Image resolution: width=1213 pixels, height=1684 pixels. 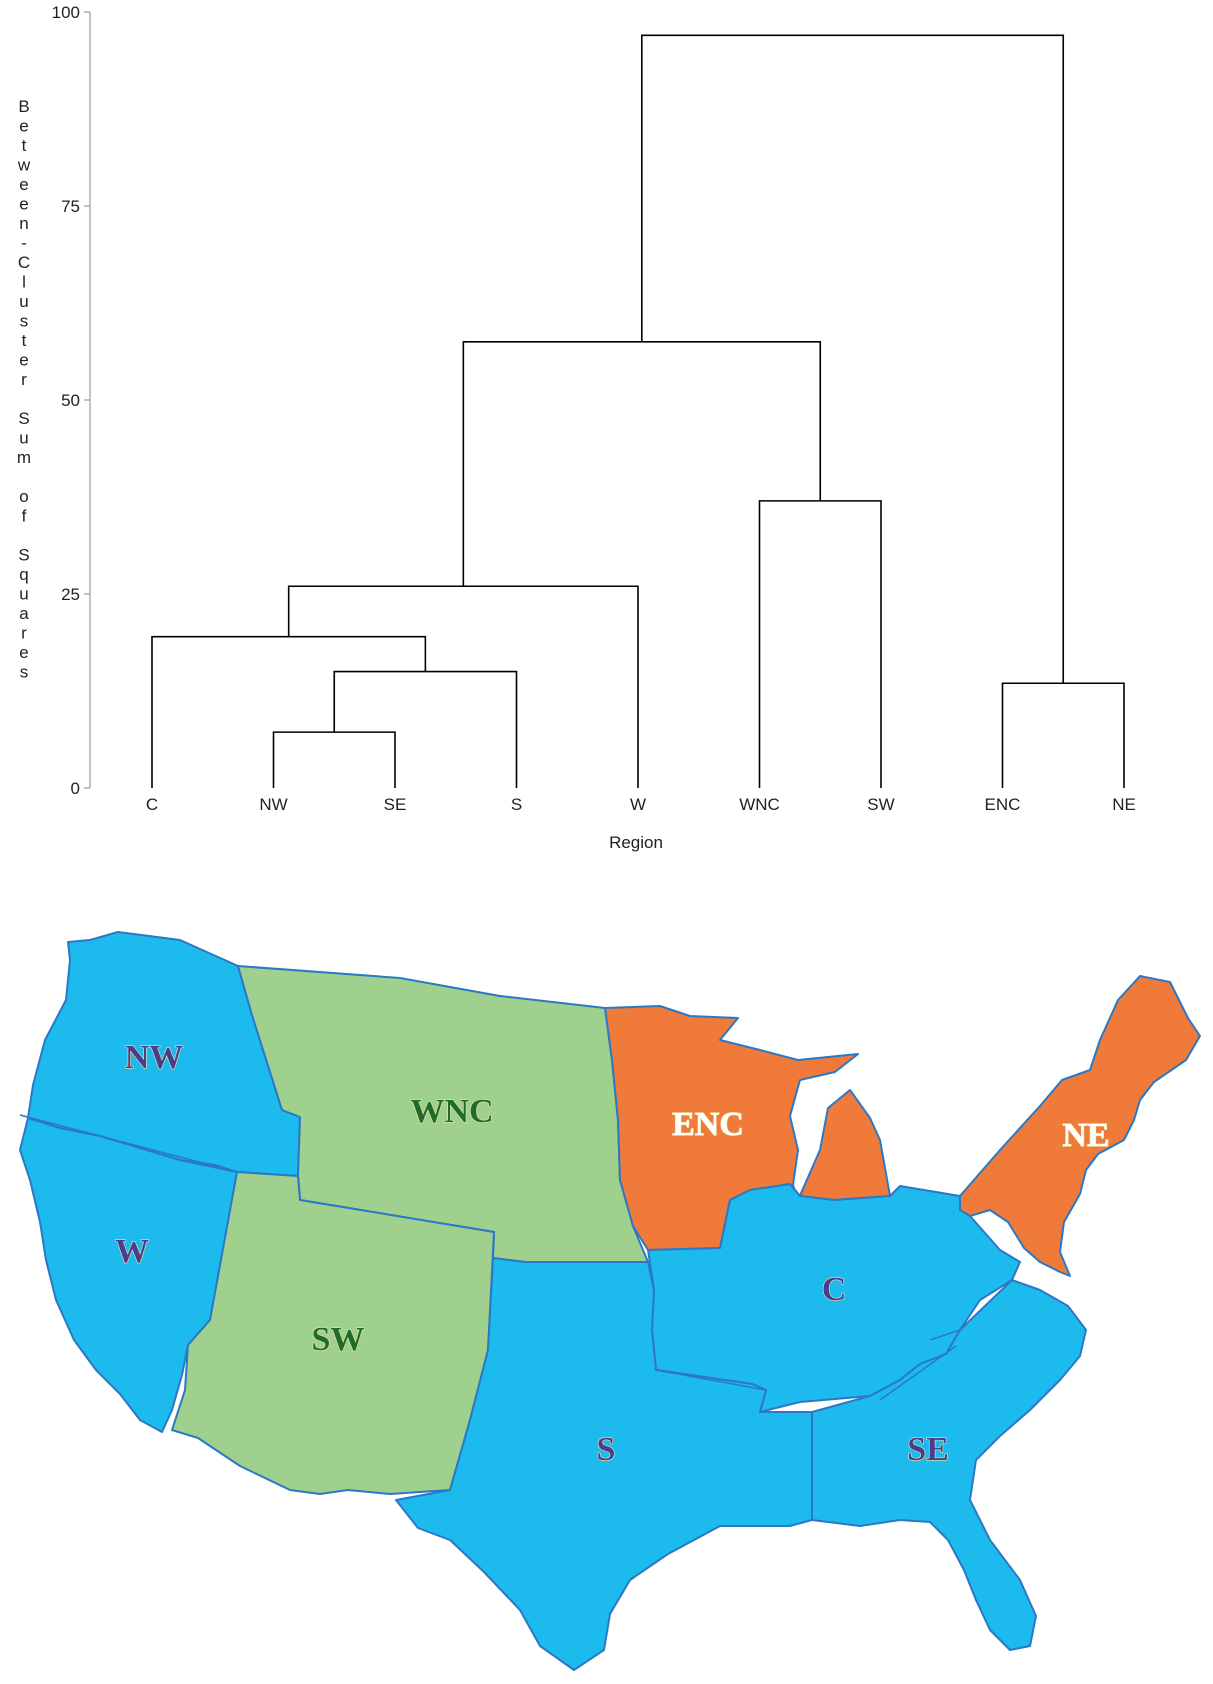 I want to click on region-w, so click(x=128, y=1275).